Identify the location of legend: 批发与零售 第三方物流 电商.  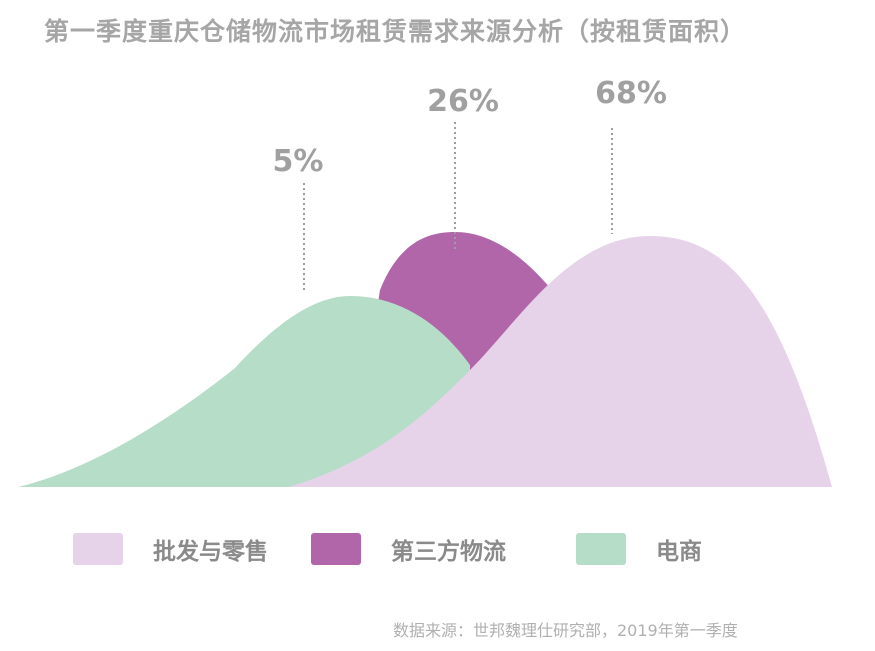
(437, 552).